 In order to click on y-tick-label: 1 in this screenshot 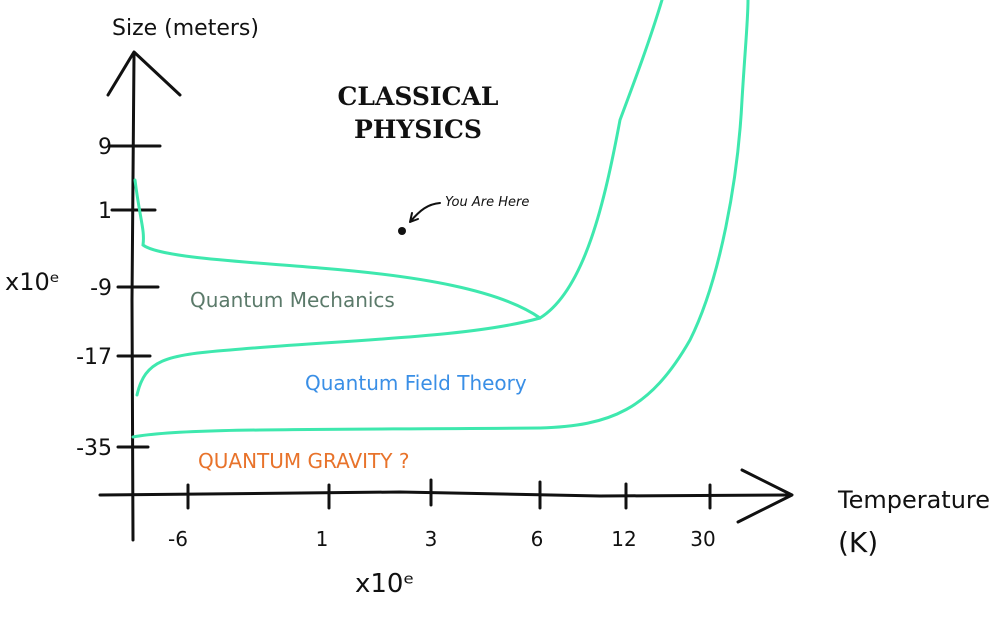, I will do `click(105, 211)`.